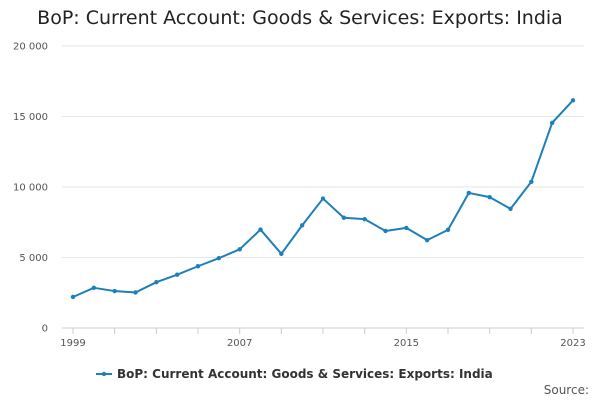 This screenshot has width=600, height=400. I want to click on y-tick-label: 20 000, so click(30, 47).